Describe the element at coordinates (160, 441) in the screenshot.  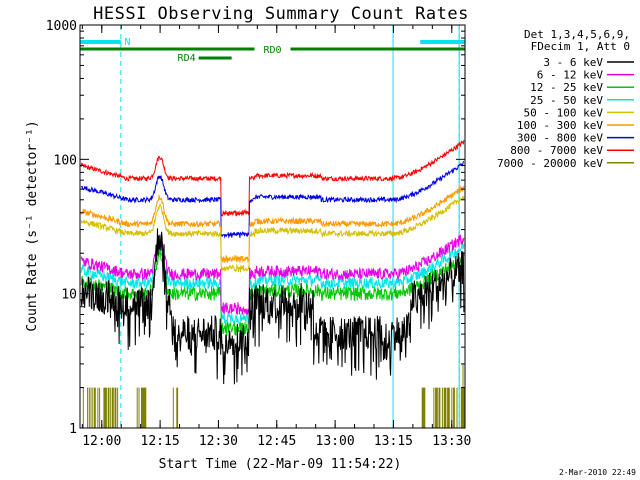
I see `x-tick-label: 12:15` at that location.